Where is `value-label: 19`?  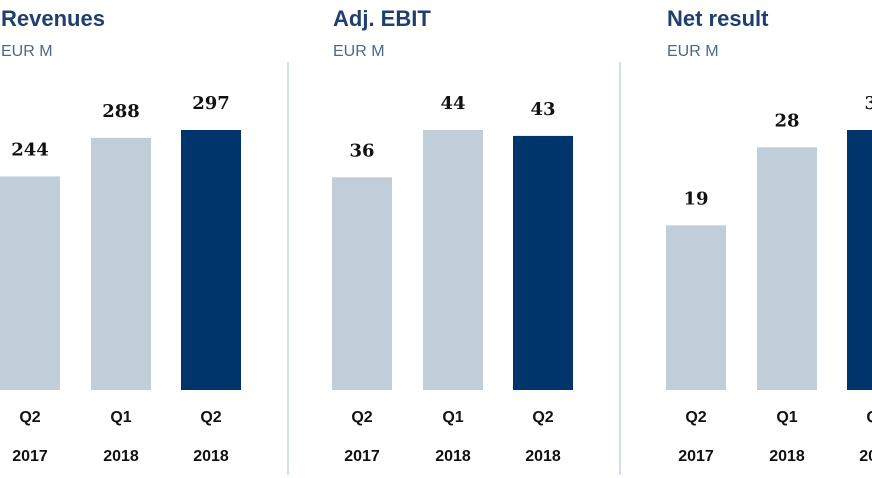
value-label: 19 is located at coordinates (695, 198).